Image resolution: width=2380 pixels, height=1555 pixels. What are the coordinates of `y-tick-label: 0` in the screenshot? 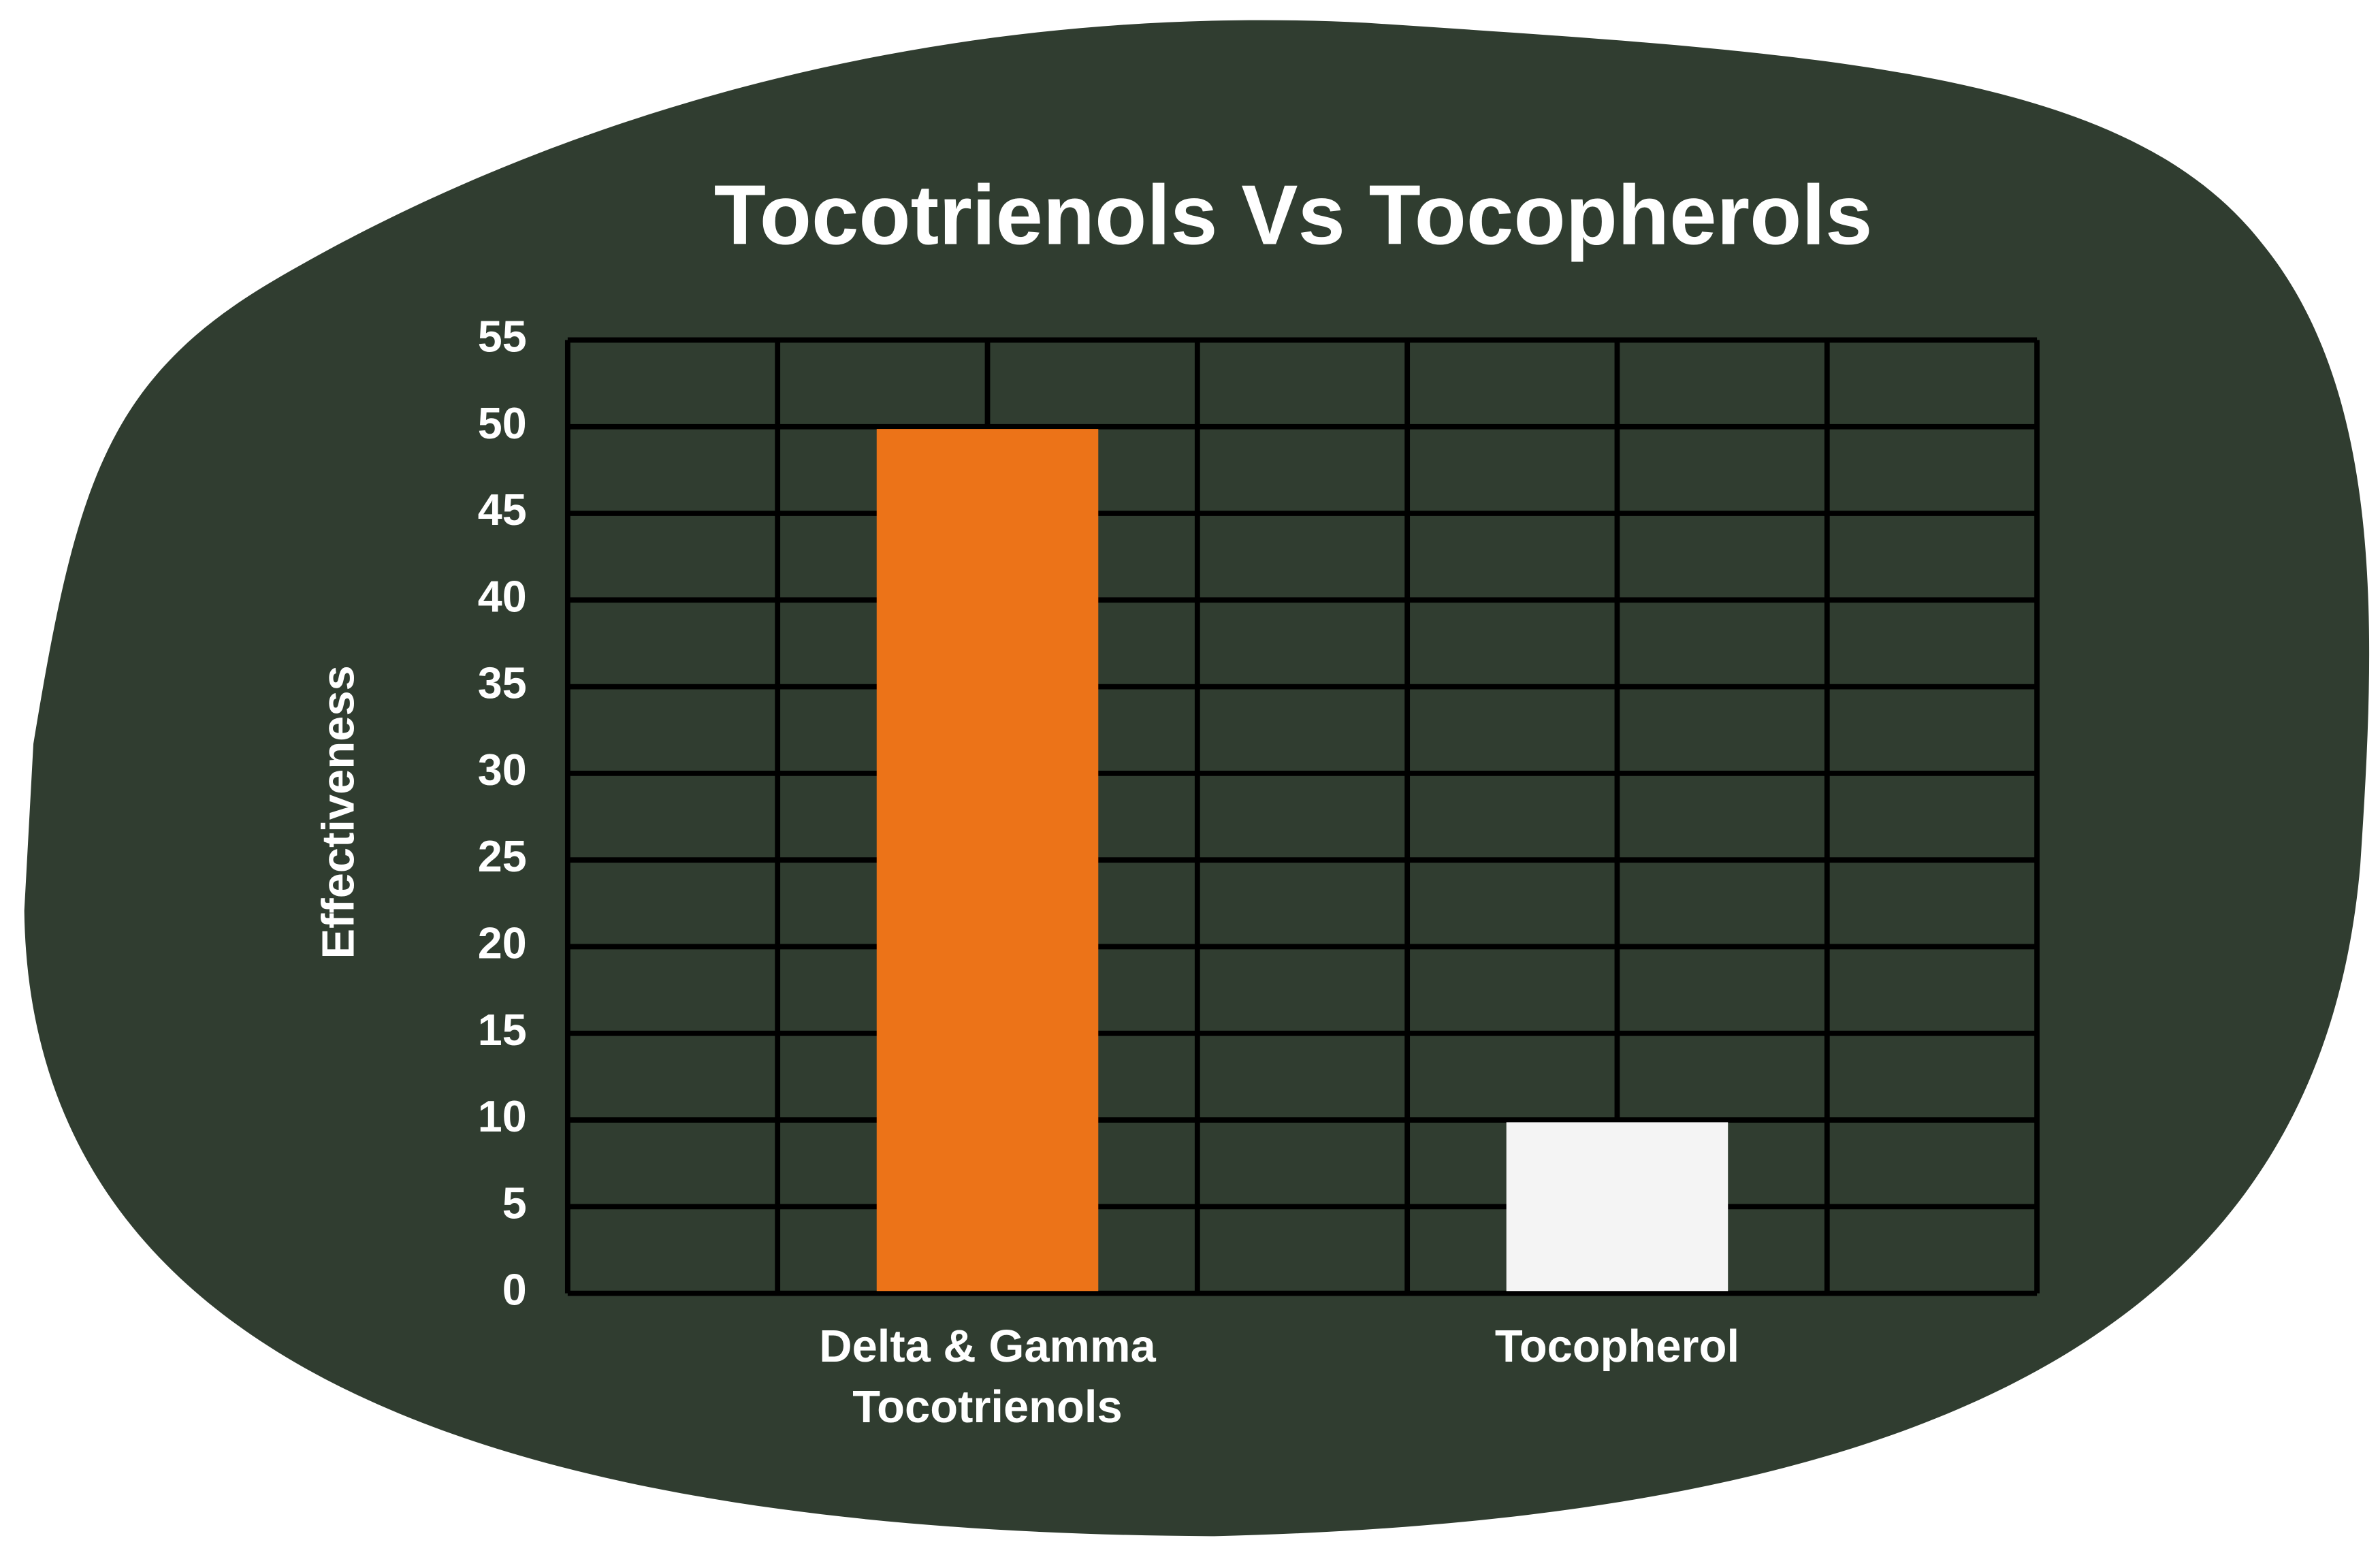 It's located at (514, 1290).